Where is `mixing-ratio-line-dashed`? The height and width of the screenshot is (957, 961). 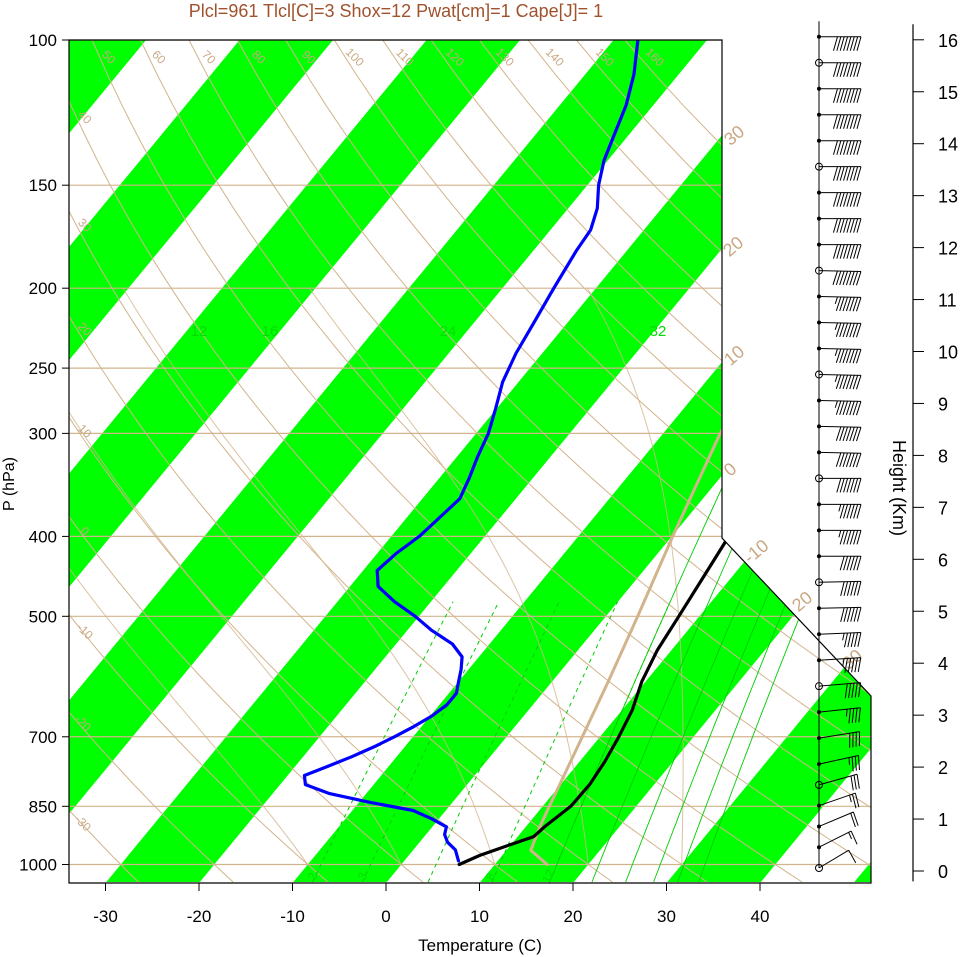
mixing-ratio-line-dashed is located at coordinates (383, 742).